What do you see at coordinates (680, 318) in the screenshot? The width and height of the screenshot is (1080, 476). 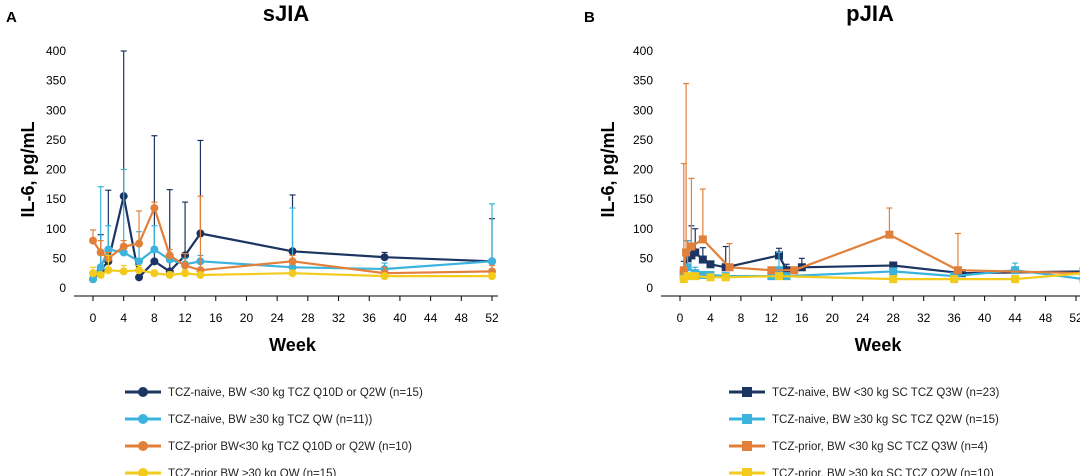 I see `x-tick-label: 0` at bounding box center [680, 318].